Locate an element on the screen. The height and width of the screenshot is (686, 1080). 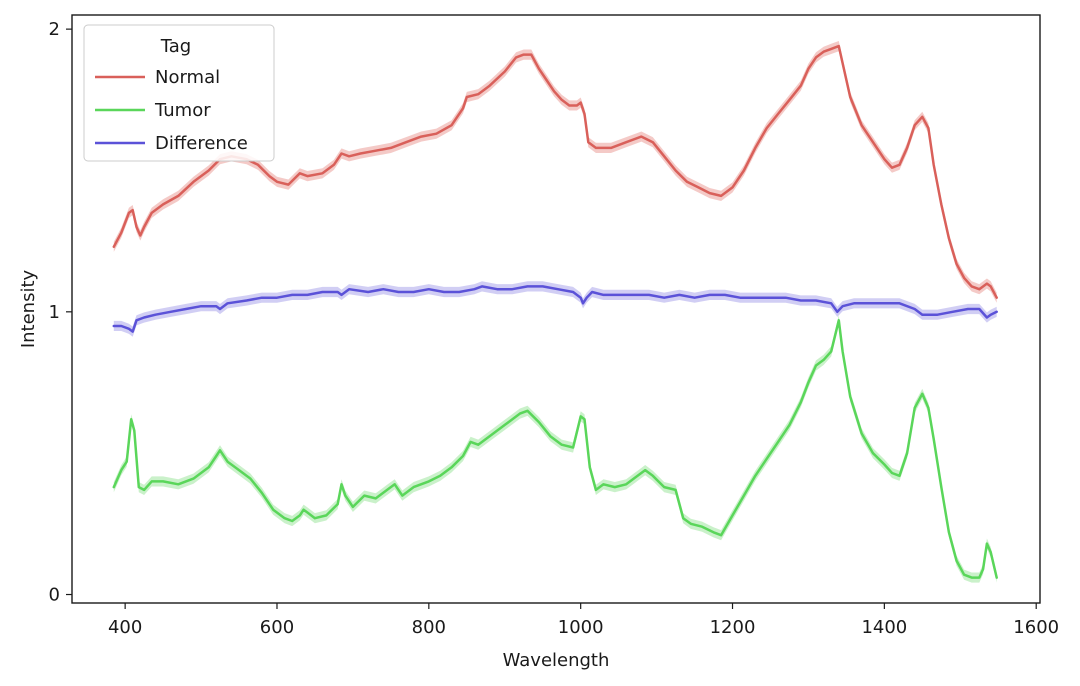
band-difference is located at coordinates (555, 309).